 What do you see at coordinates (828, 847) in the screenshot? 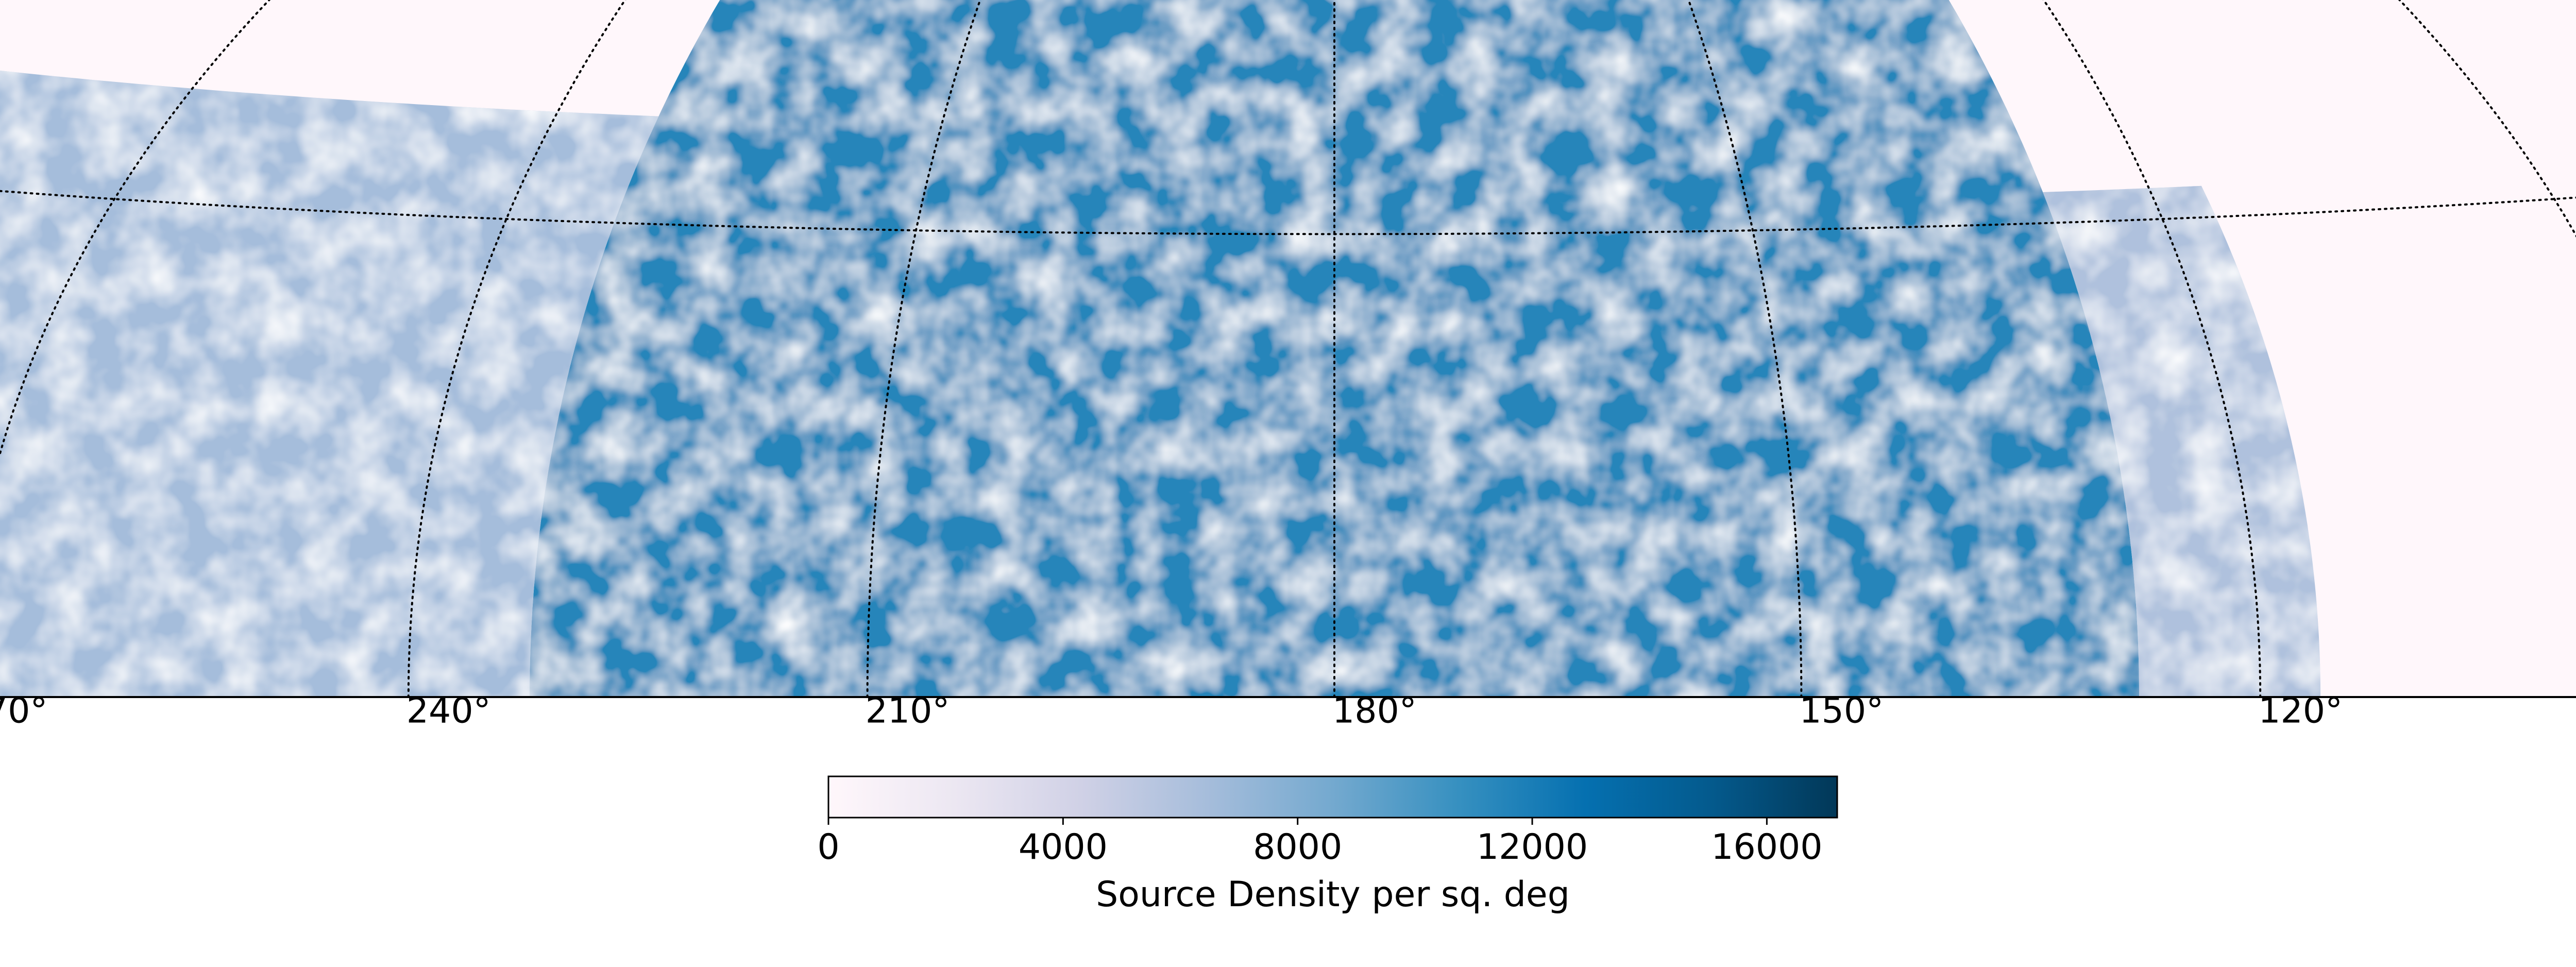
I see `colorbar-tick-label: 0` at bounding box center [828, 847].